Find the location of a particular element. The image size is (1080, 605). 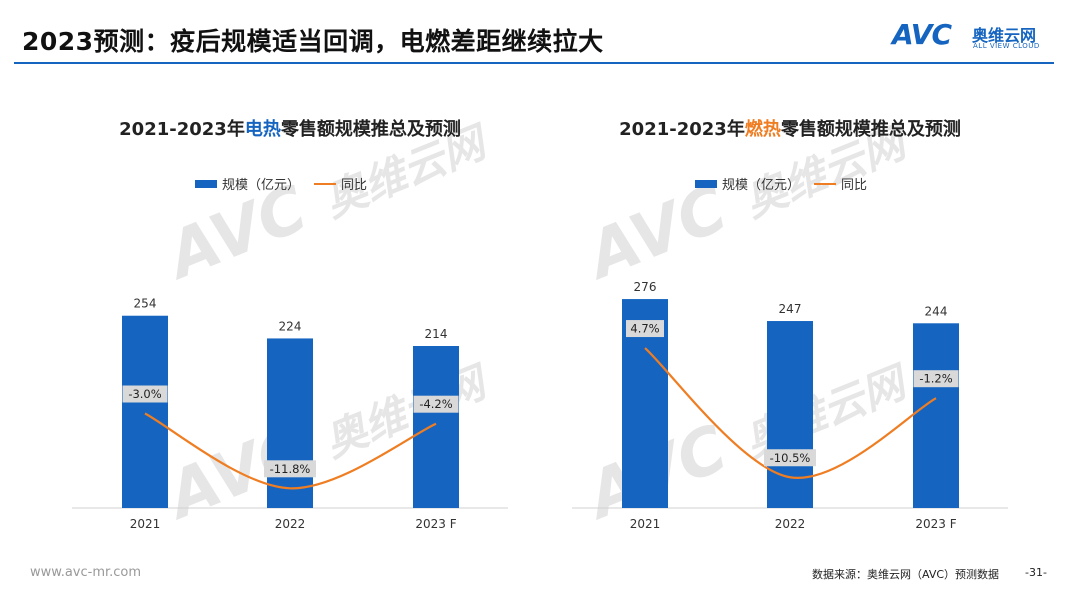

chart-title-highlight: 电热 is located at coordinates (262, 129).